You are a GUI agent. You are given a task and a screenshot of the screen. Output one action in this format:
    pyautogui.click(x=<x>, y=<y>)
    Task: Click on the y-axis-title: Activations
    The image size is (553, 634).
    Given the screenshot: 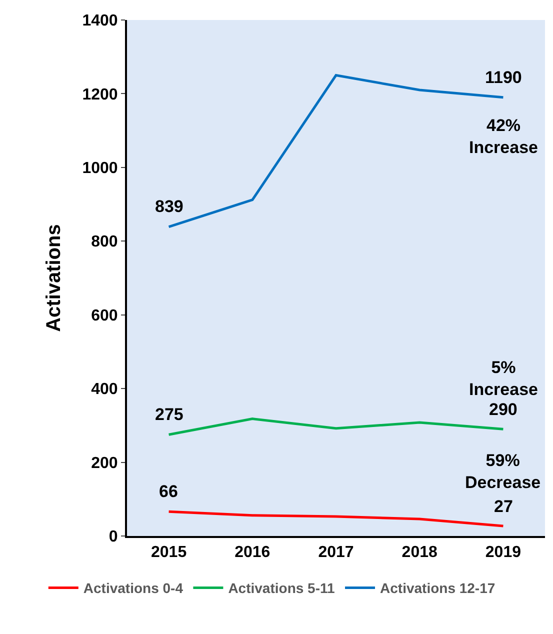 What is the action you would take?
    pyautogui.click(x=54, y=278)
    